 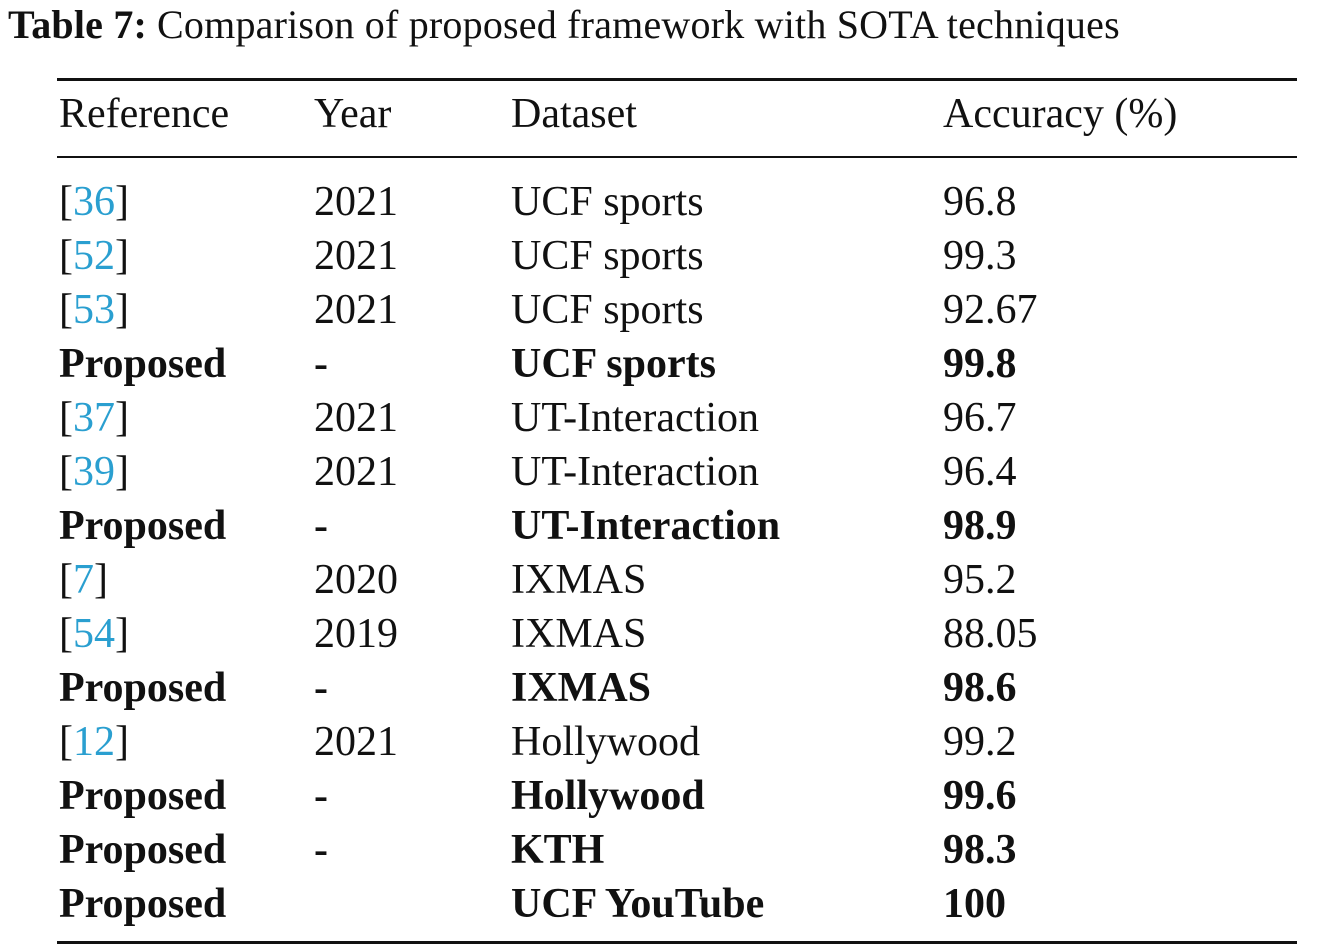 What do you see at coordinates (980, 472) in the screenshot?
I see `cell-accuracy: 96.4` at bounding box center [980, 472].